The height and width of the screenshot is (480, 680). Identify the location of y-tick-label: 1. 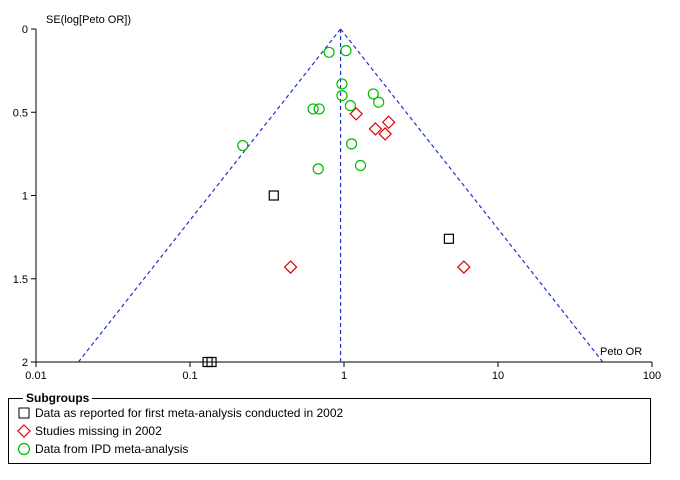
(25, 197).